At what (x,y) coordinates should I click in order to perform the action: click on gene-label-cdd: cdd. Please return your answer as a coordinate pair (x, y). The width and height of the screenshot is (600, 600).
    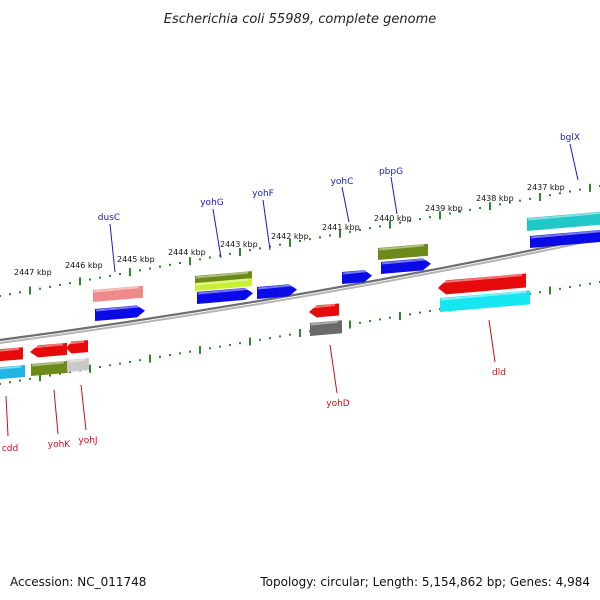
    Looking at the image, I should click on (10, 449).